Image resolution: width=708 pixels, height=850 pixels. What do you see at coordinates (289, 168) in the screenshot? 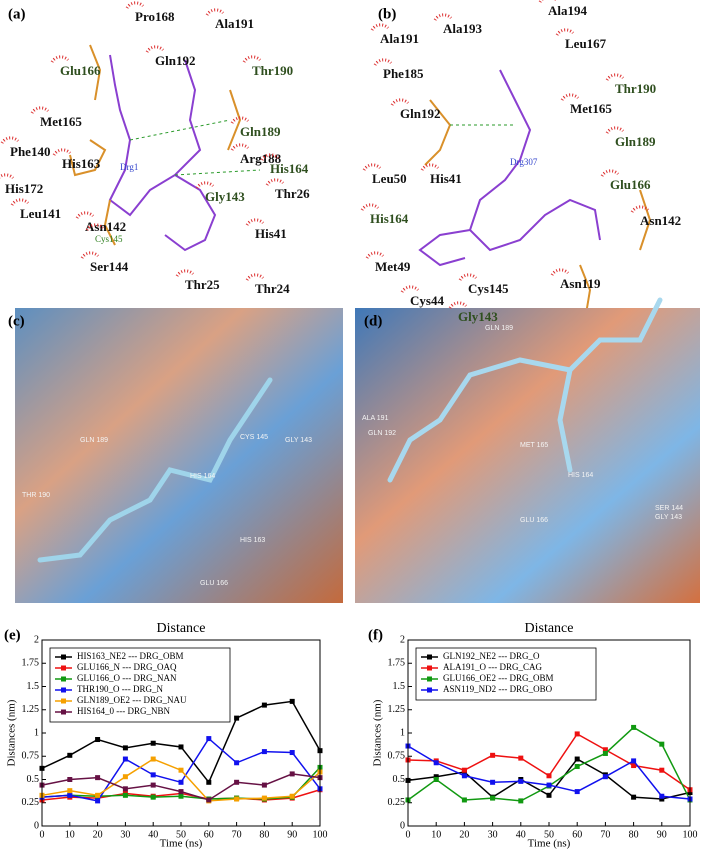
I see `residue-label: His164` at bounding box center [289, 168].